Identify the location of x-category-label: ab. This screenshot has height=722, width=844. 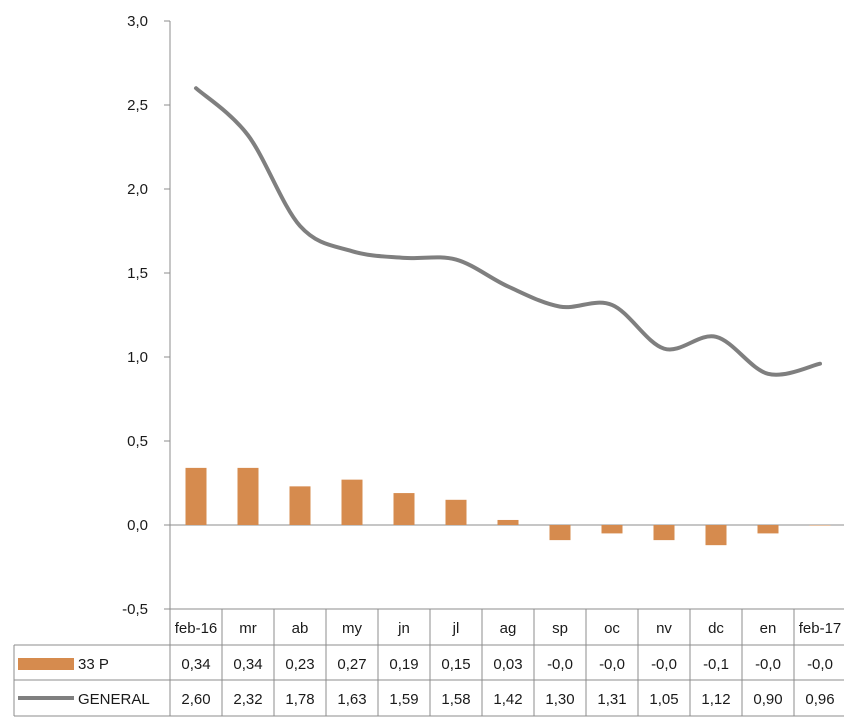
(300, 628).